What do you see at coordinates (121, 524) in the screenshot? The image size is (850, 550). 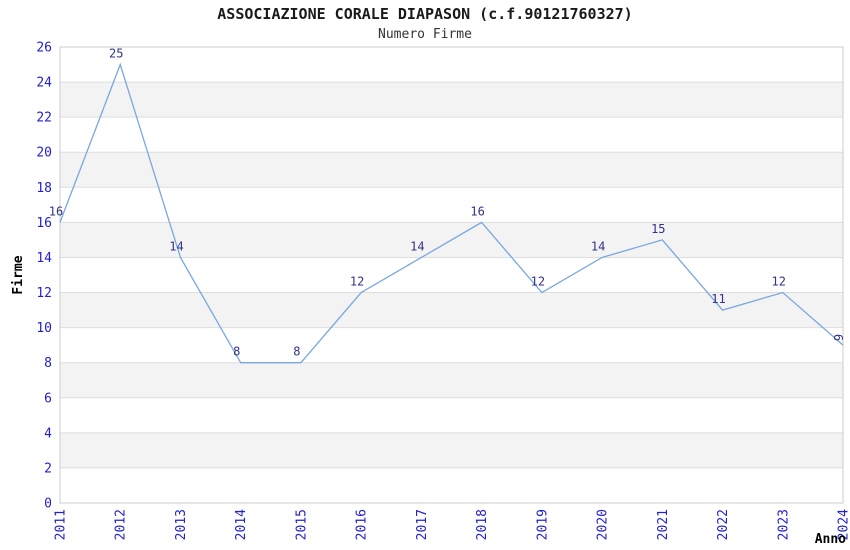 I see `x-tick-label: 2012` at bounding box center [121, 524].